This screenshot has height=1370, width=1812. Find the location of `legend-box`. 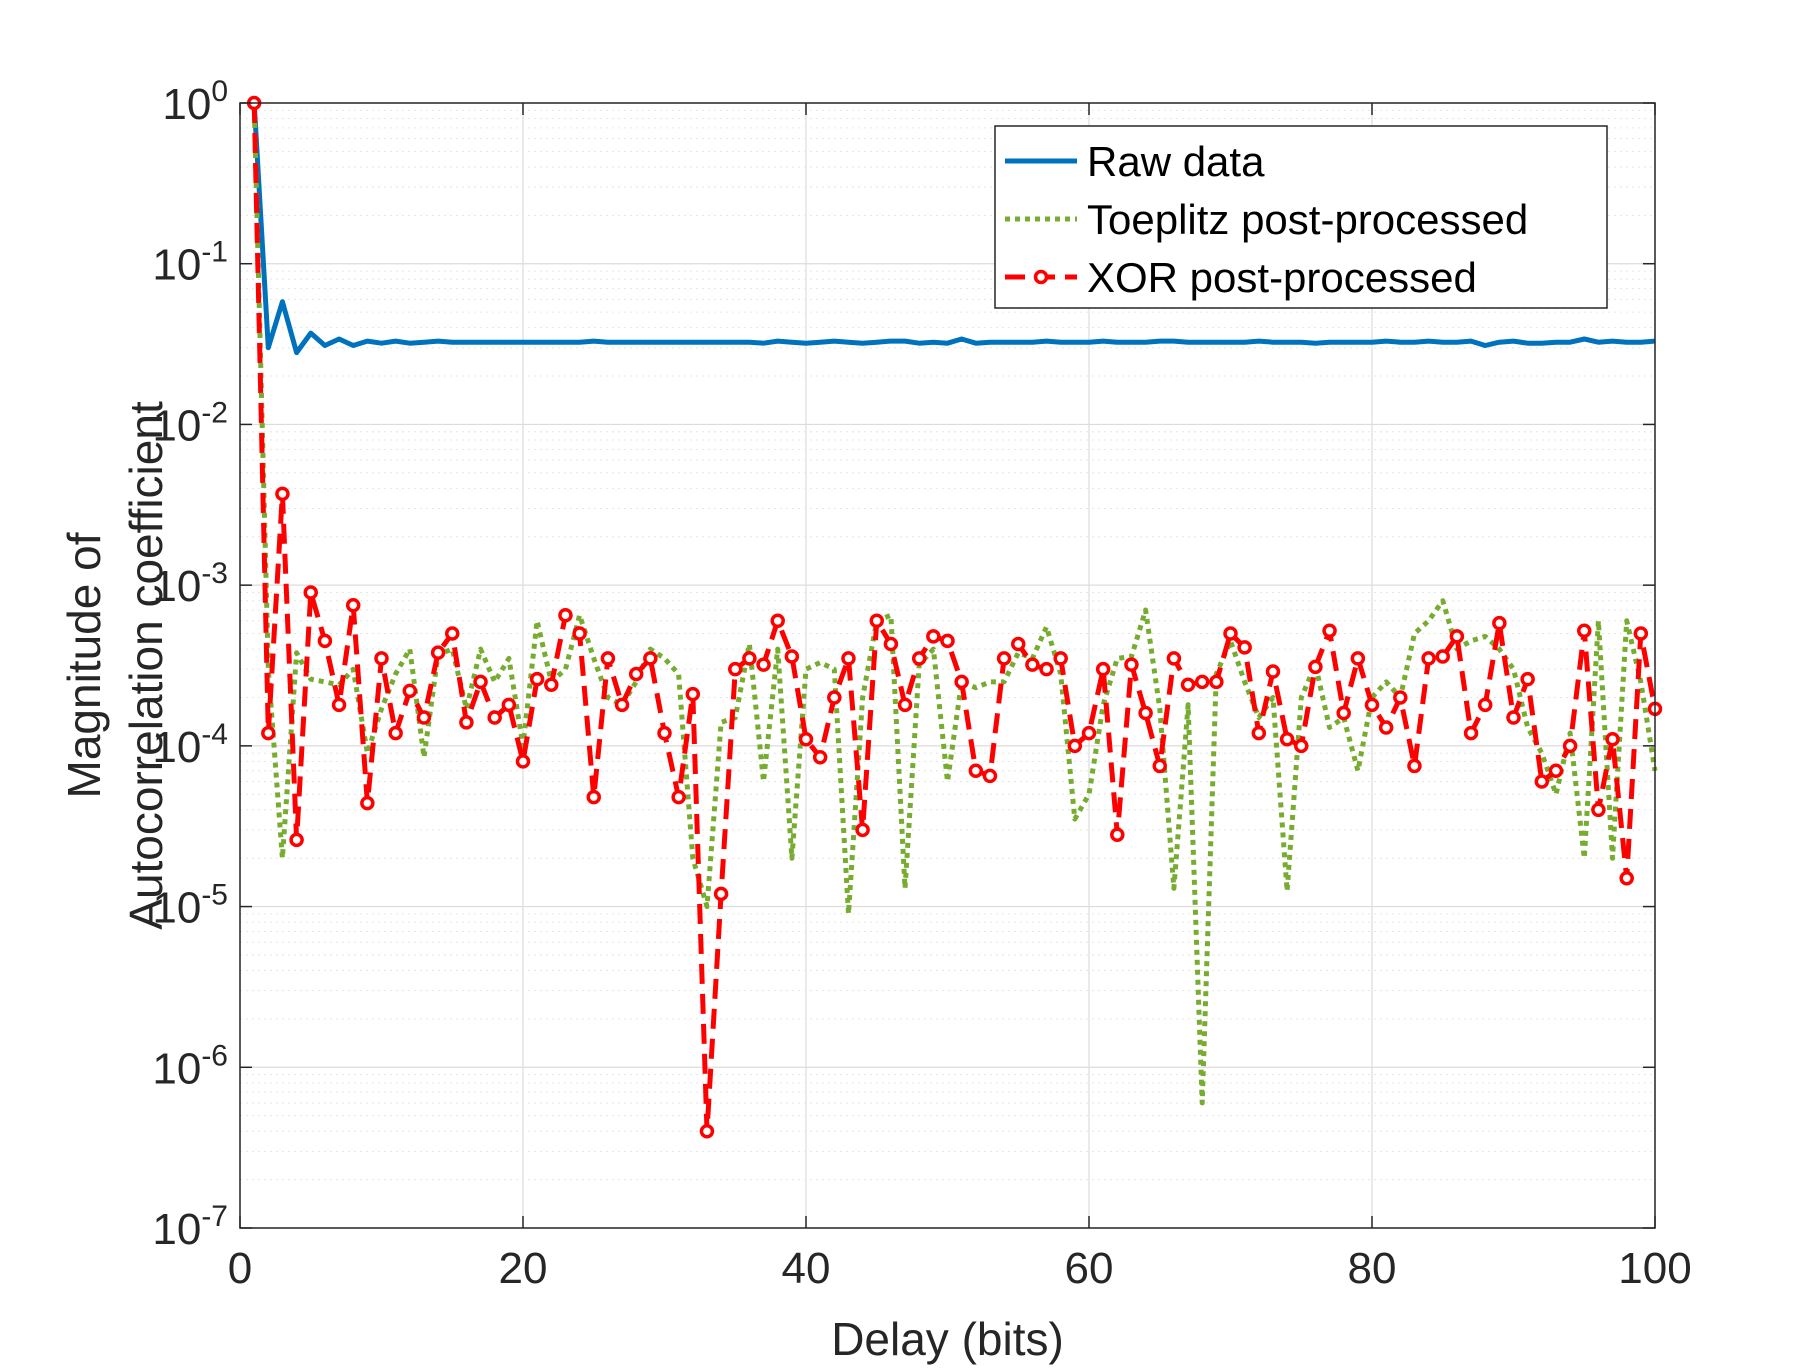

legend-box is located at coordinates (1301, 217).